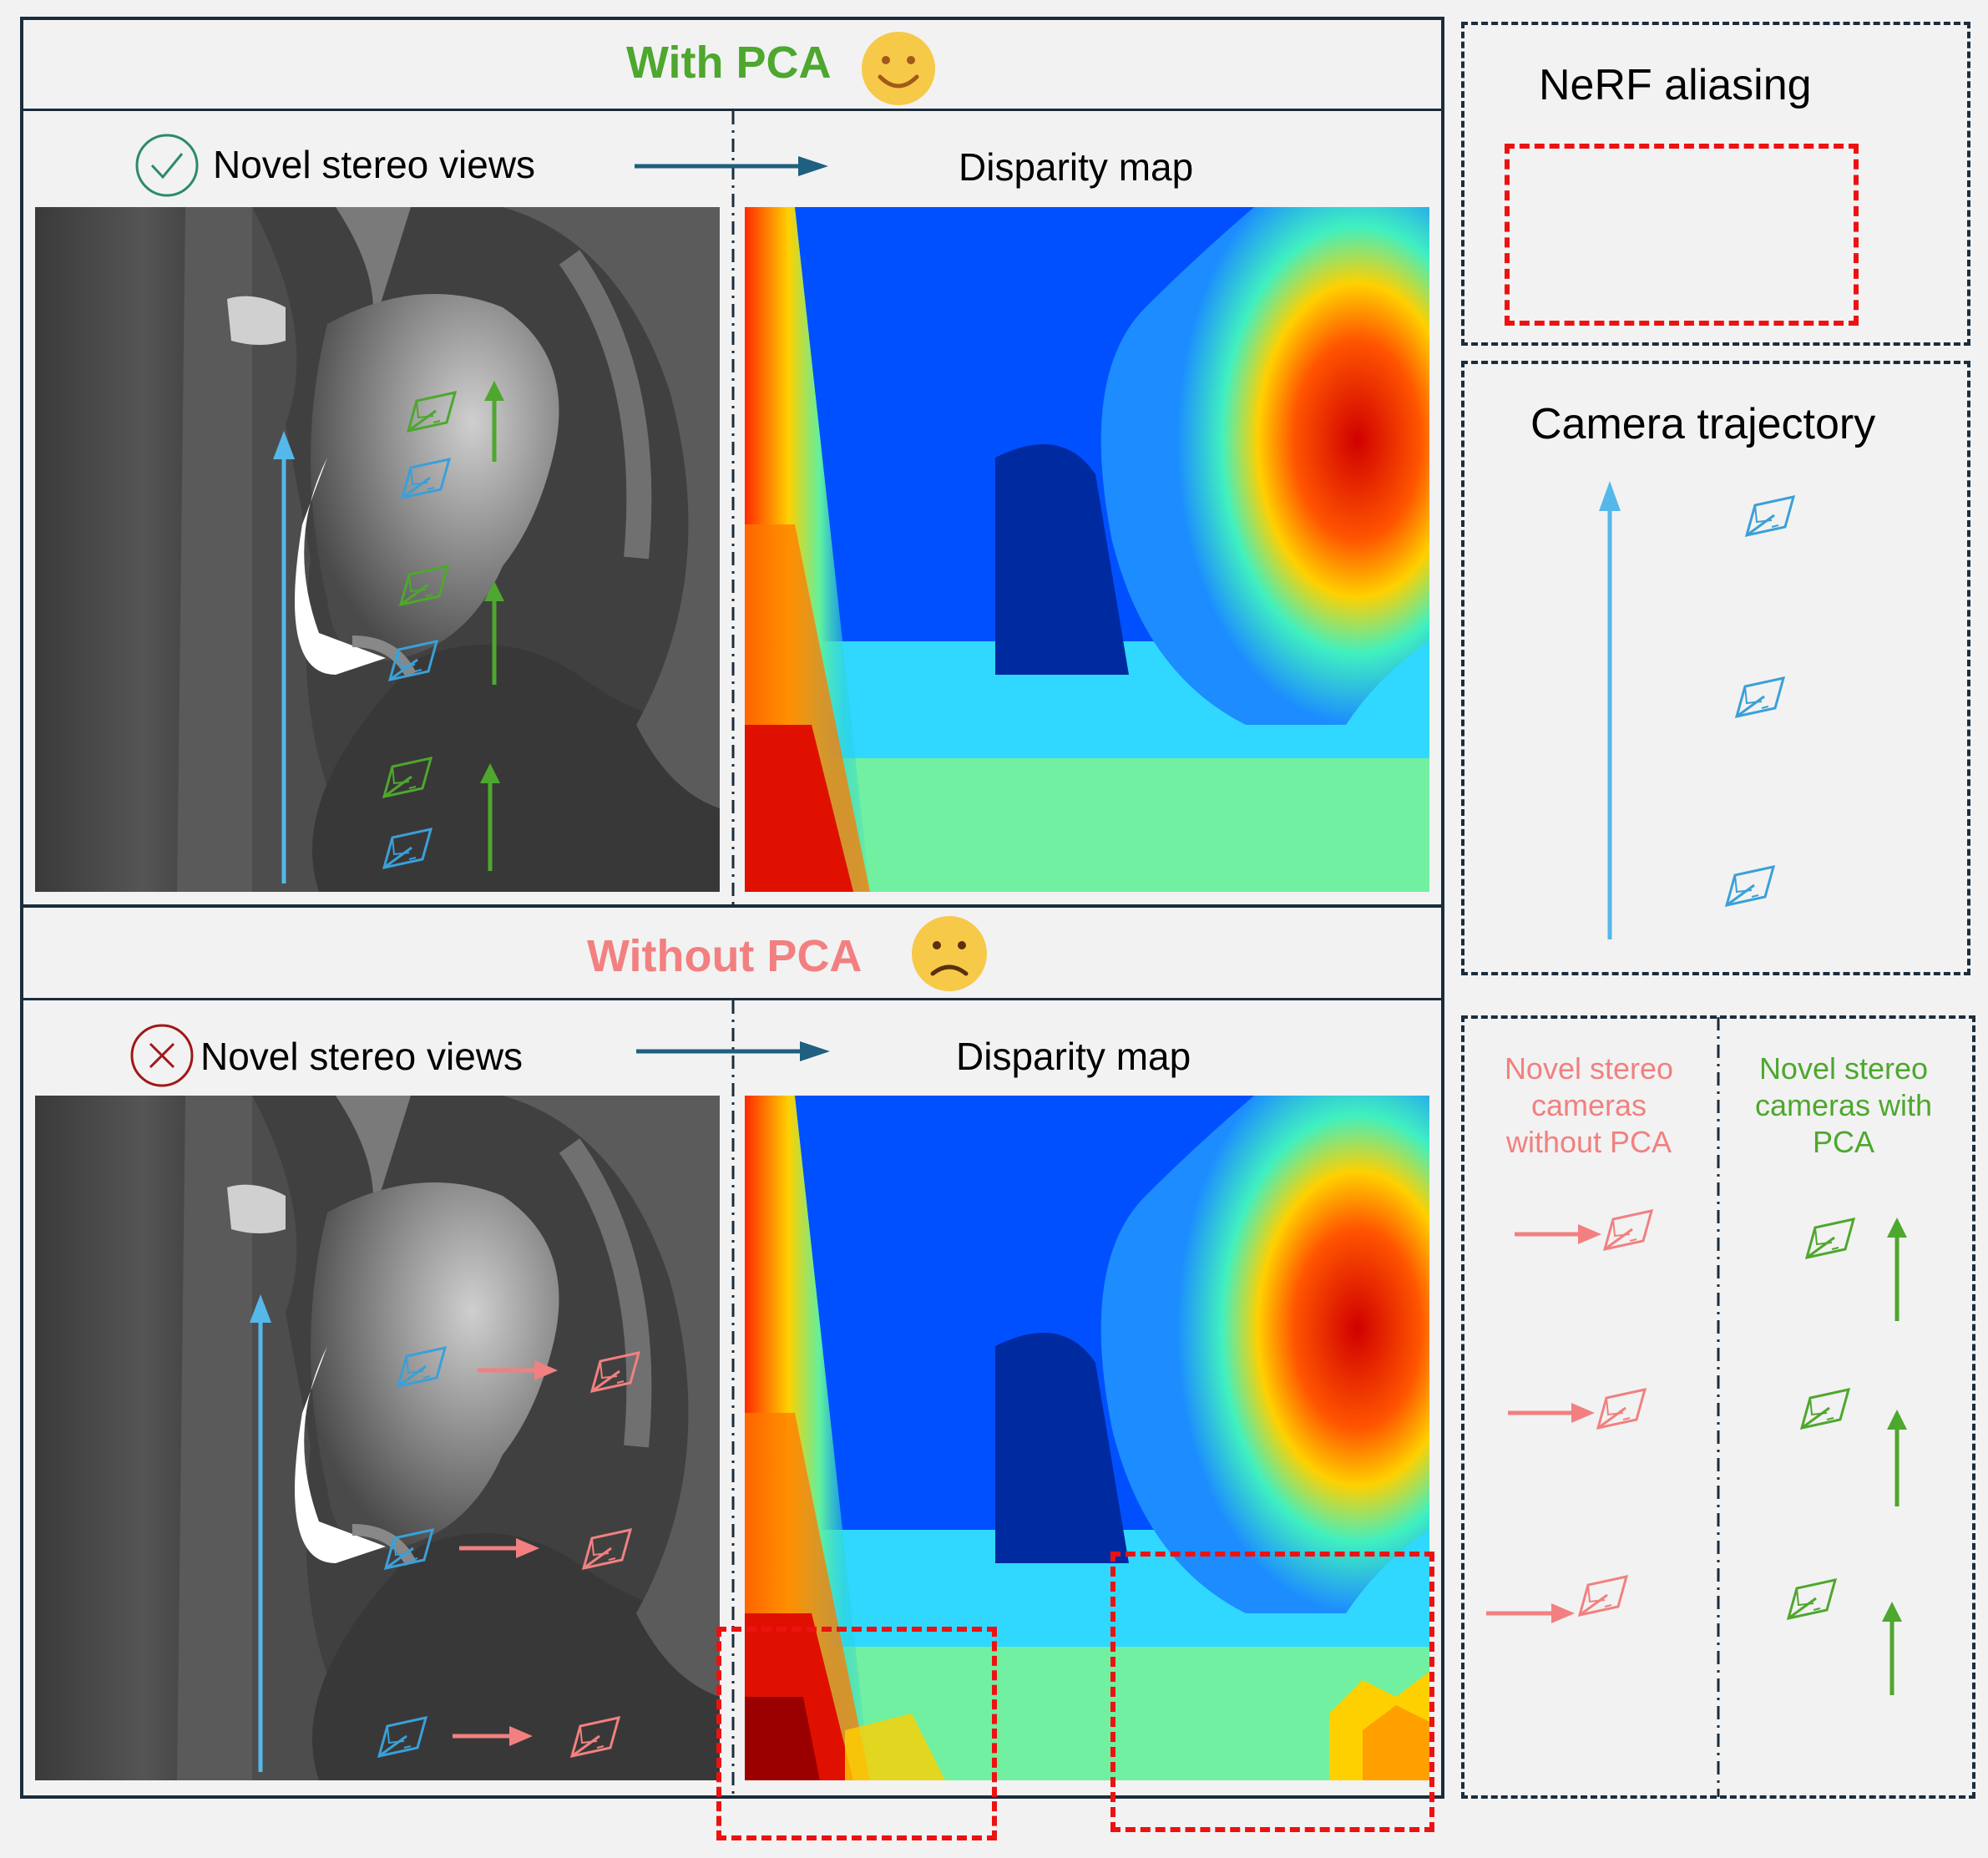  I want to click on legend-trajectory-title: Camera trajectory, so click(1703, 424).